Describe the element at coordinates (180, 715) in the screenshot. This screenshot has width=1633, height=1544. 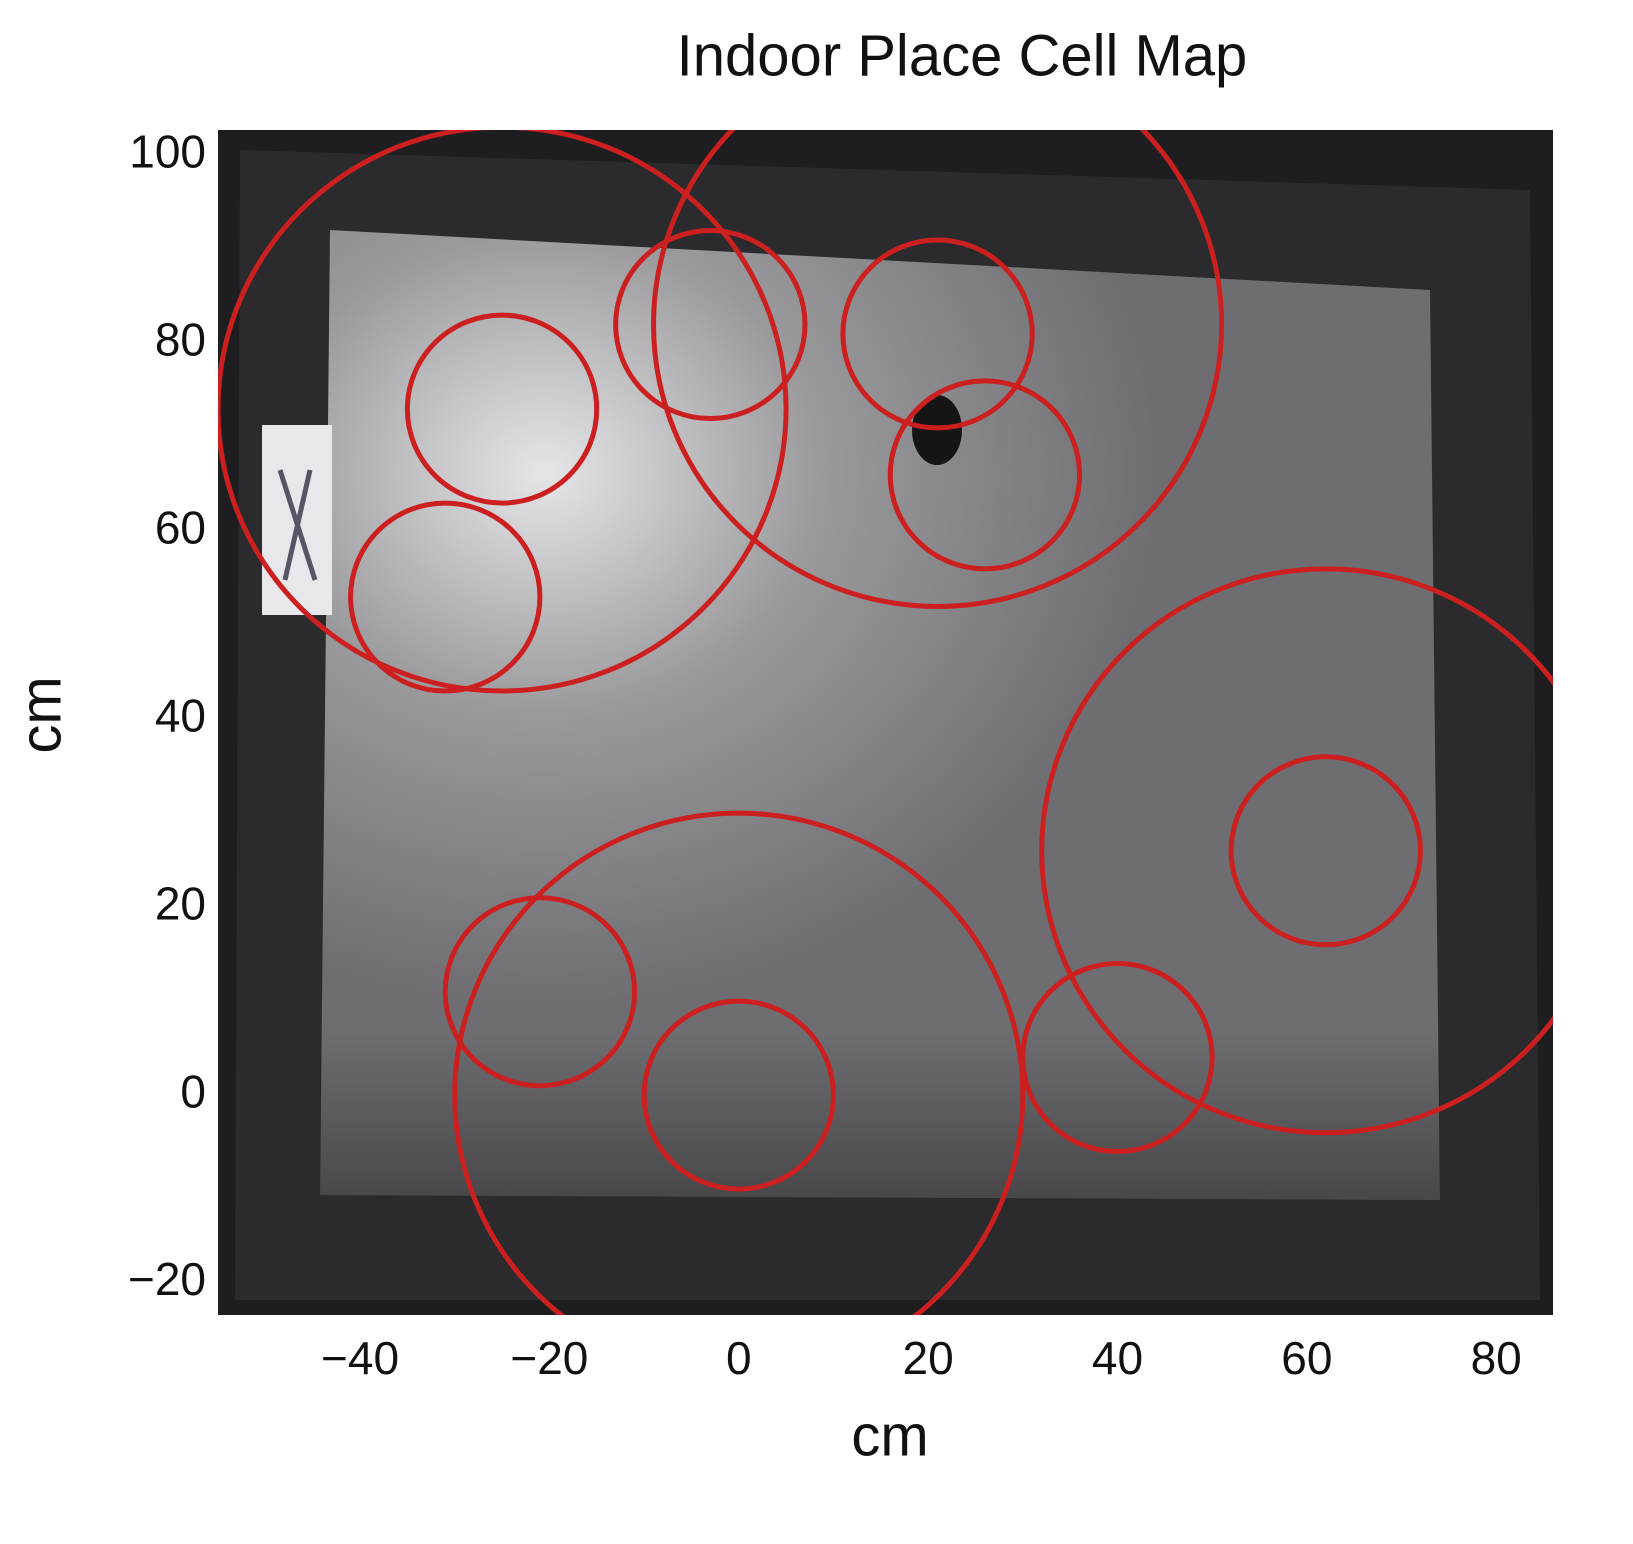
I see `y-tick-label: 40` at that location.